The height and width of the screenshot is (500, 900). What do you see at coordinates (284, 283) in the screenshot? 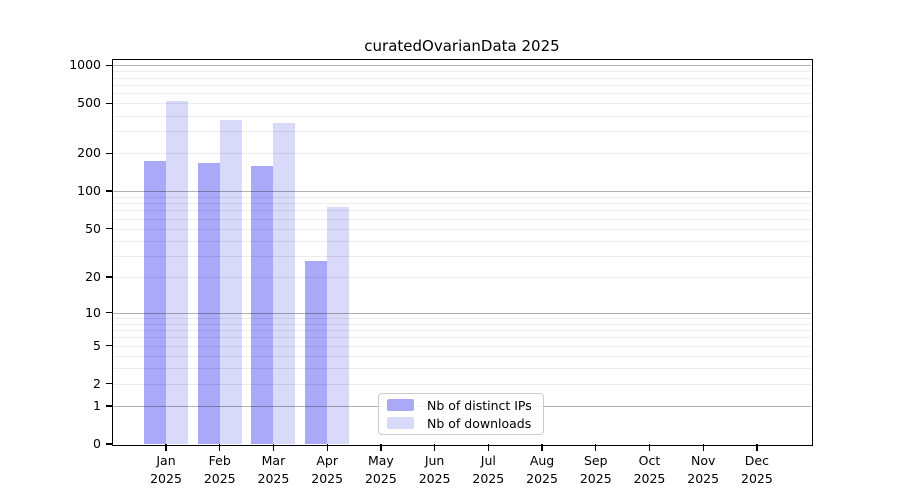
I see `bar-downloads-mar` at bounding box center [284, 283].